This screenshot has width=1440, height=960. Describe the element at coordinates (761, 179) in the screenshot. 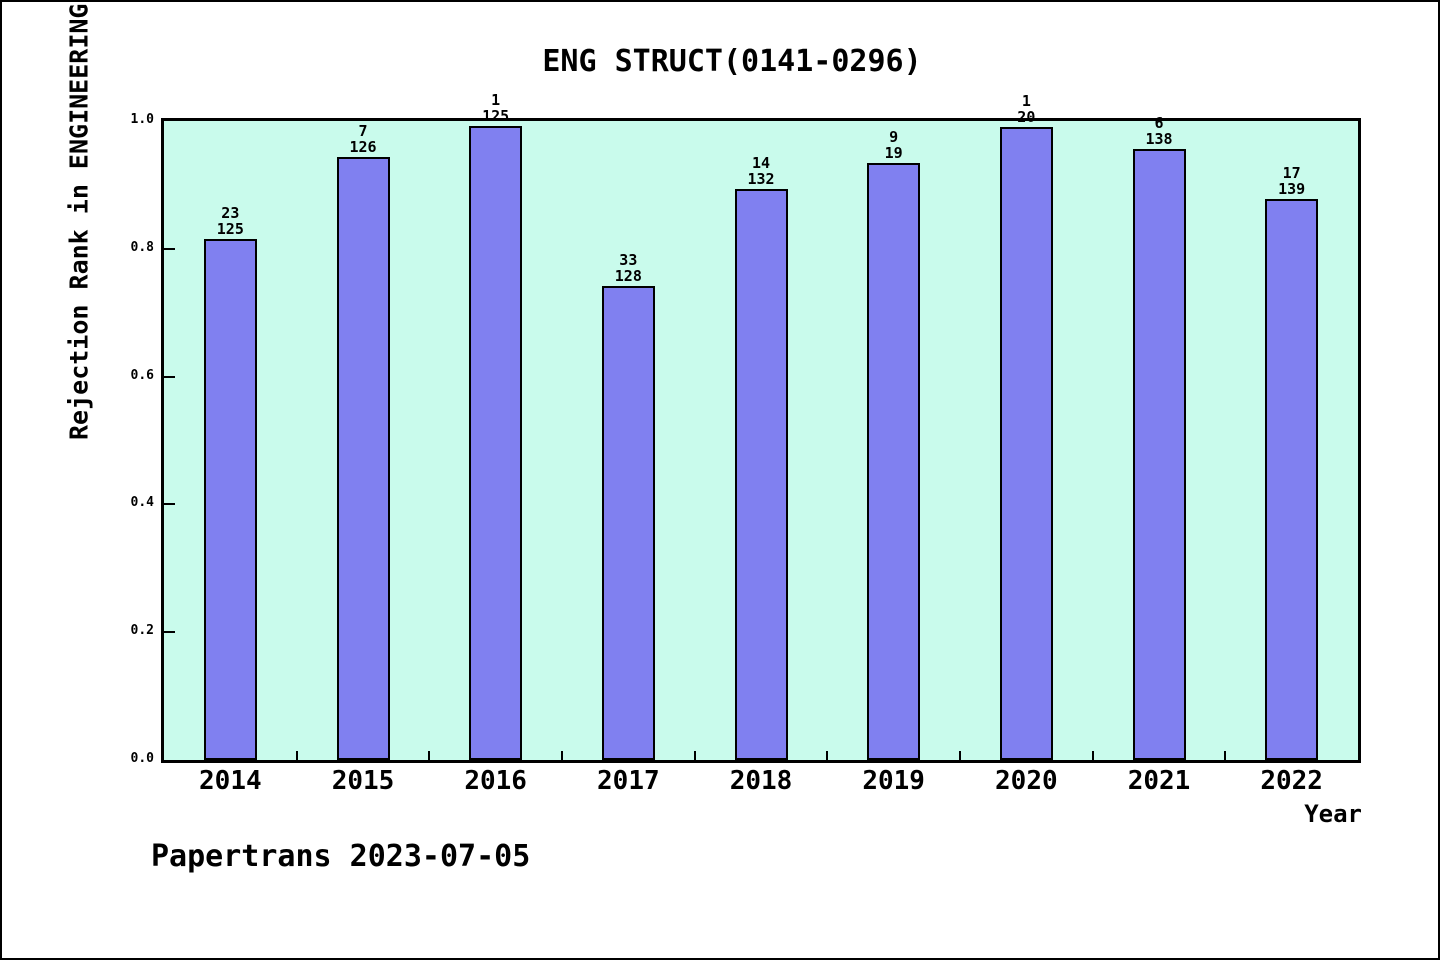

I see `bar-total-2018: 132` at that location.